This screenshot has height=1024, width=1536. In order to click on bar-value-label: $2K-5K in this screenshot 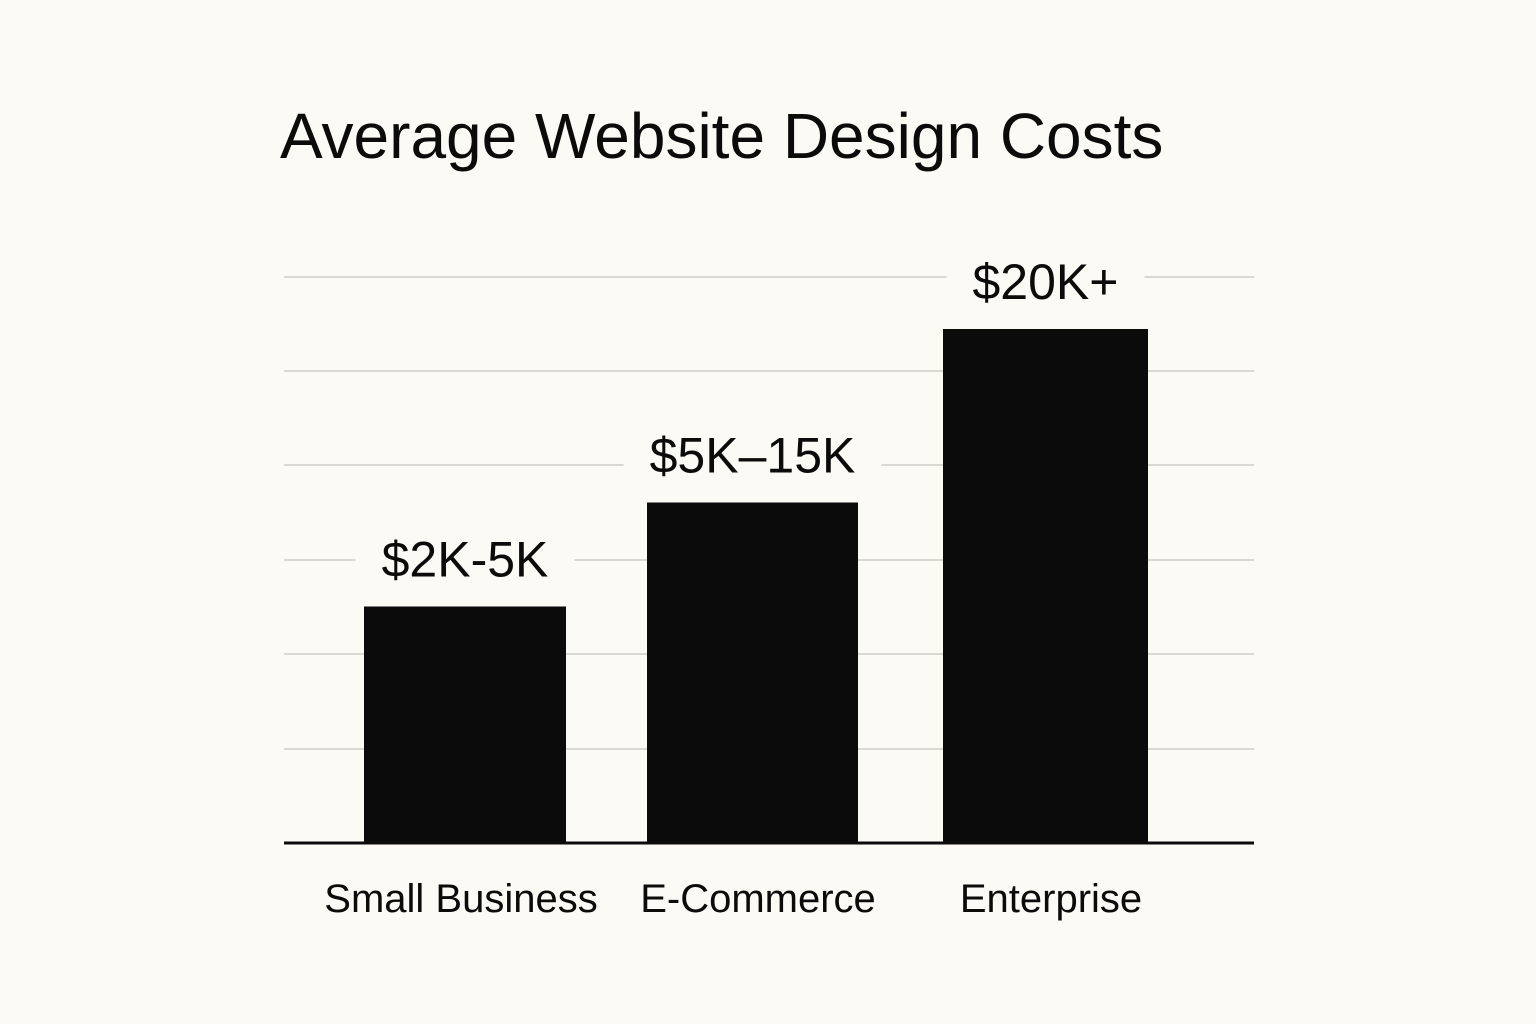, I will do `click(465, 560)`.